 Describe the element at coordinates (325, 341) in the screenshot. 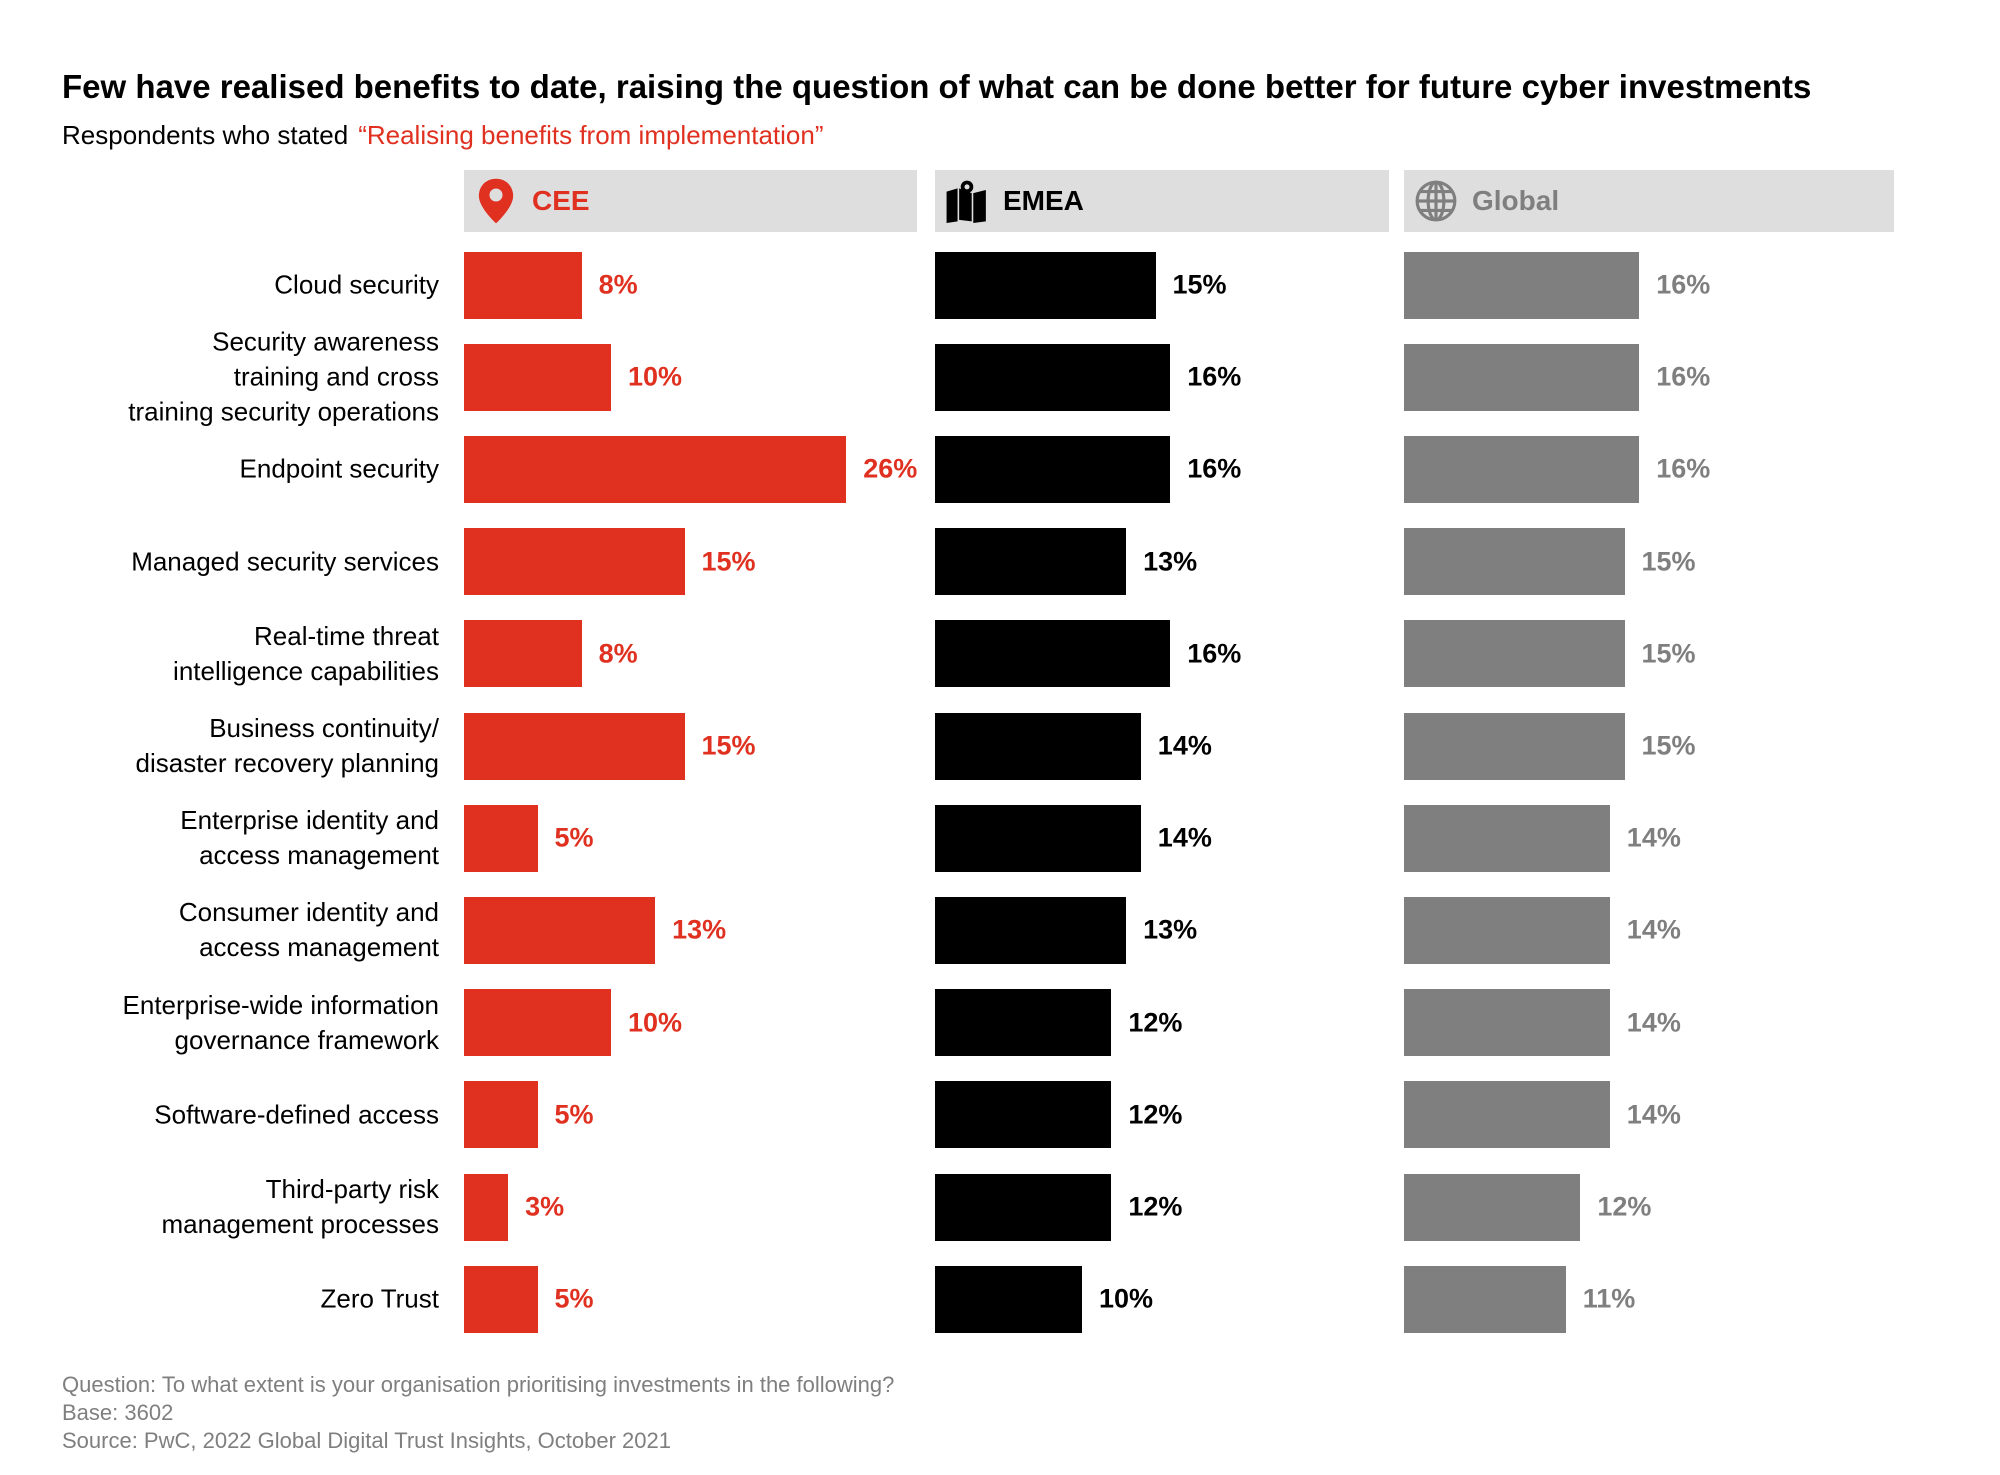

I see `category-label-line: Security awareness` at that location.